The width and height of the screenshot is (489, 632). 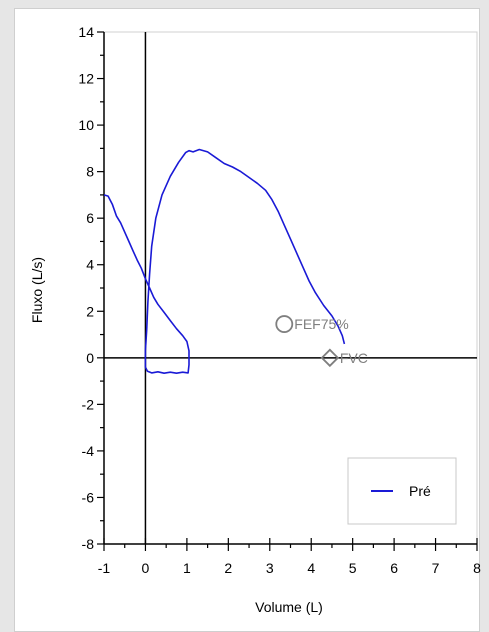 I want to click on y-tick-label: 0, so click(x=90, y=358).